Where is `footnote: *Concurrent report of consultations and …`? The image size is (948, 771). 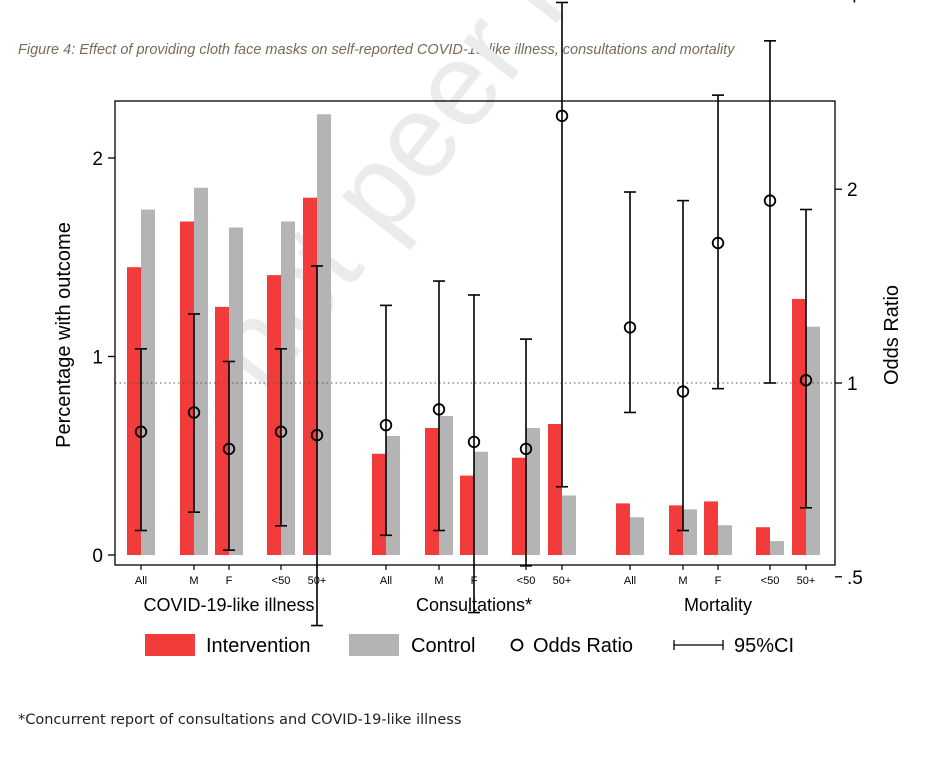
footnote: *Concurrent report of consultations and … is located at coordinates (240, 720).